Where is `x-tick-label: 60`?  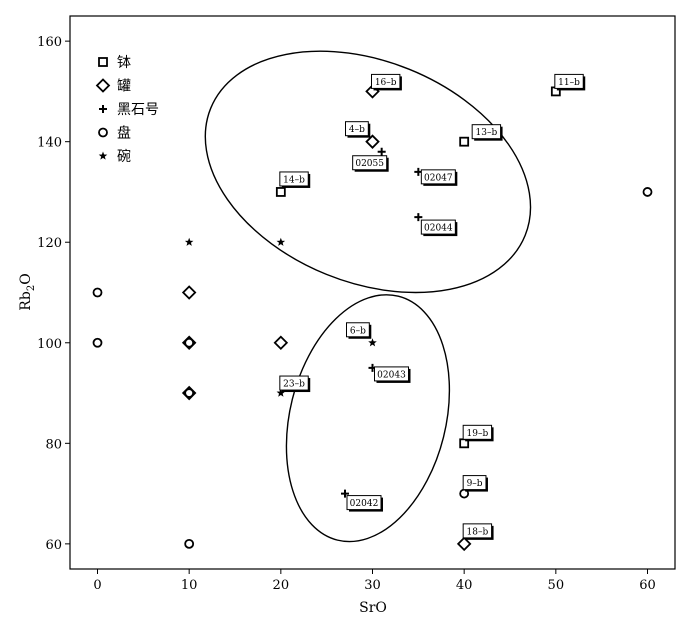
x-tick-label: 60 is located at coordinates (647, 585).